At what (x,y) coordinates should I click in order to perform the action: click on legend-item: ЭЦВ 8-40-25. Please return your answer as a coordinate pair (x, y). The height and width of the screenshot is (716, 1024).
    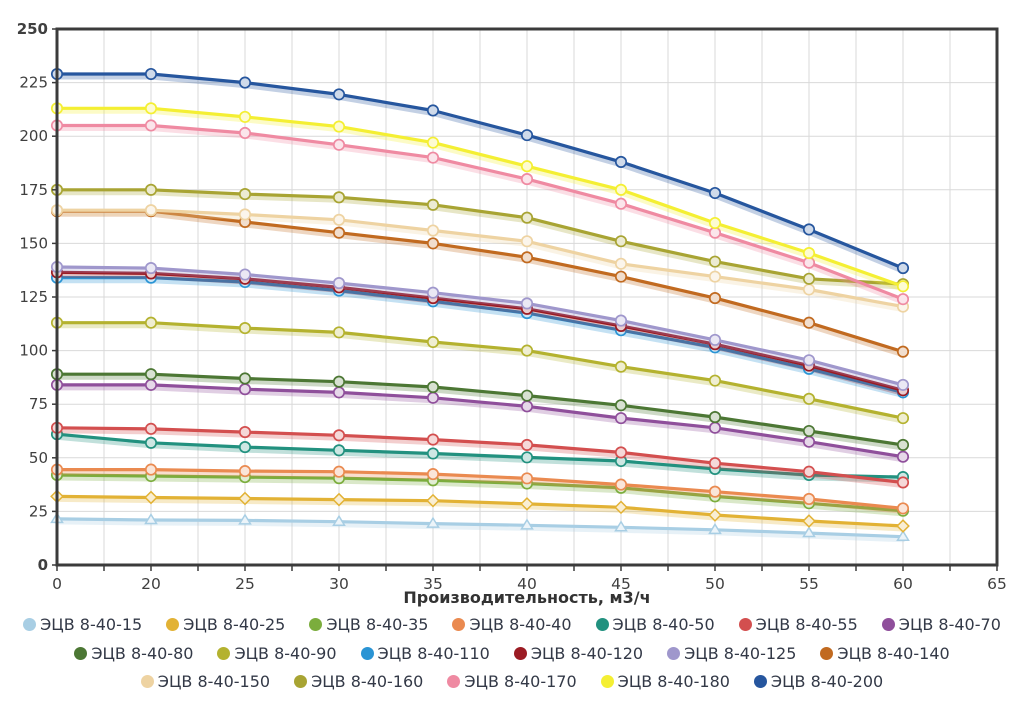
    Looking at the image, I should click on (225, 625).